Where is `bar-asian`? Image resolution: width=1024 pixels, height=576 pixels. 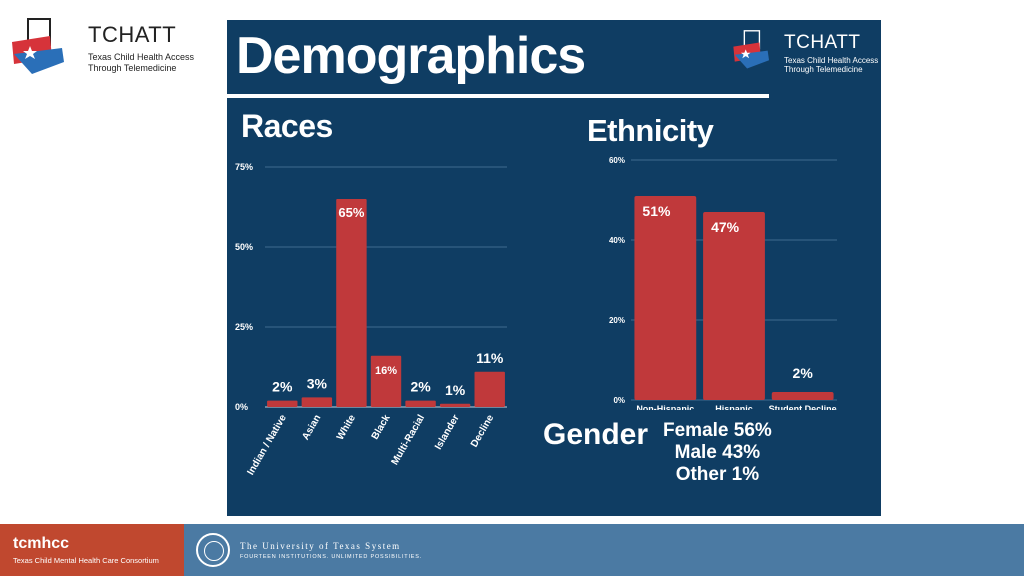 bar-asian is located at coordinates (317, 402).